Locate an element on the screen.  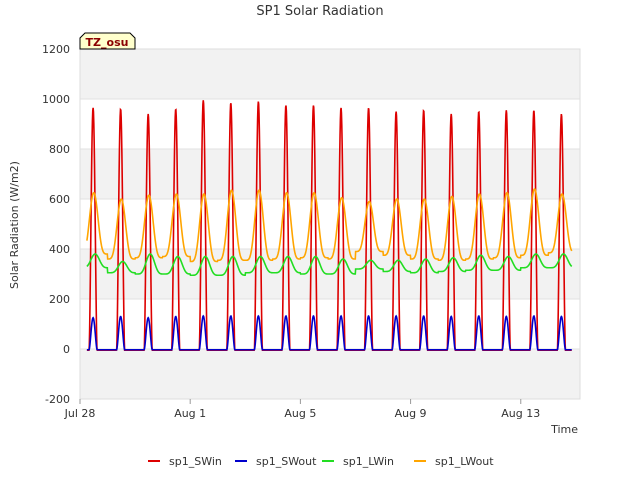
x-axis-ticks: Jul 28 Aug 1 Aug 5 Aug 9 Aug 13 is located at coordinates (302, 409).